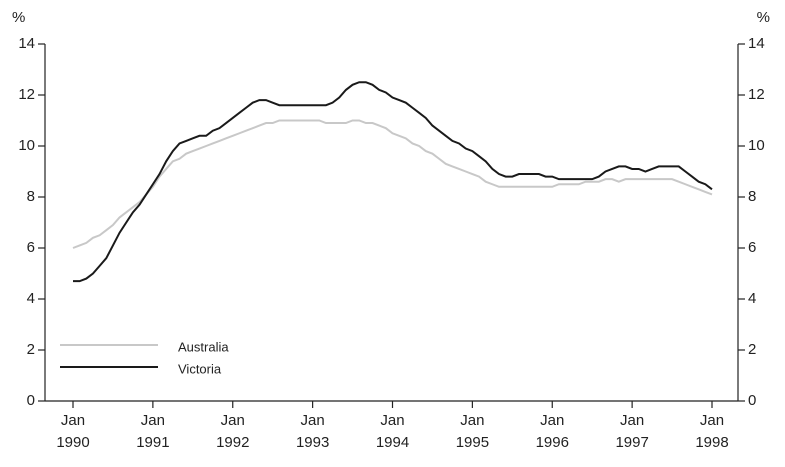  Describe the element at coordinates (752, 247) in the screenshot. I see `y2-tick-label: 6` at that location.